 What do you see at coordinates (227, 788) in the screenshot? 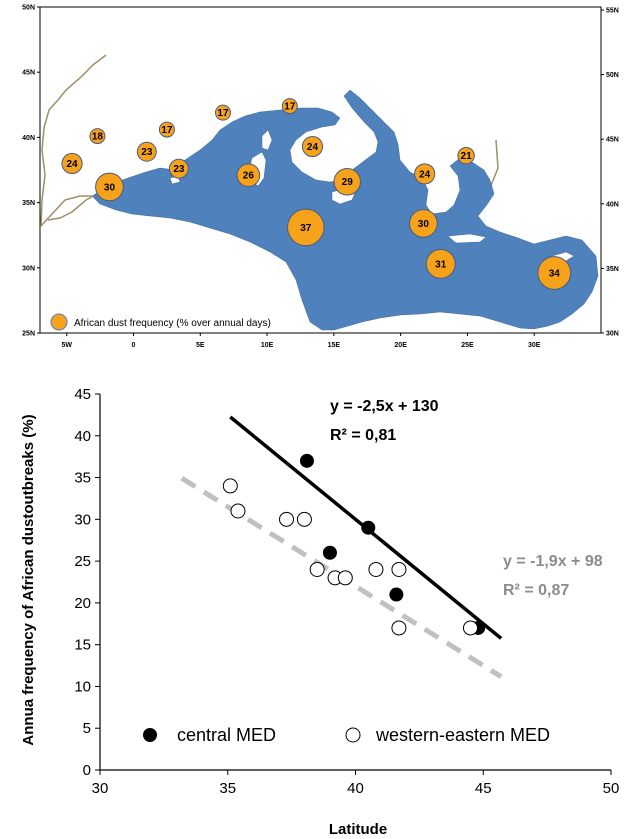
I see `x-tick-label: 35` at bounding box center [227, 788].